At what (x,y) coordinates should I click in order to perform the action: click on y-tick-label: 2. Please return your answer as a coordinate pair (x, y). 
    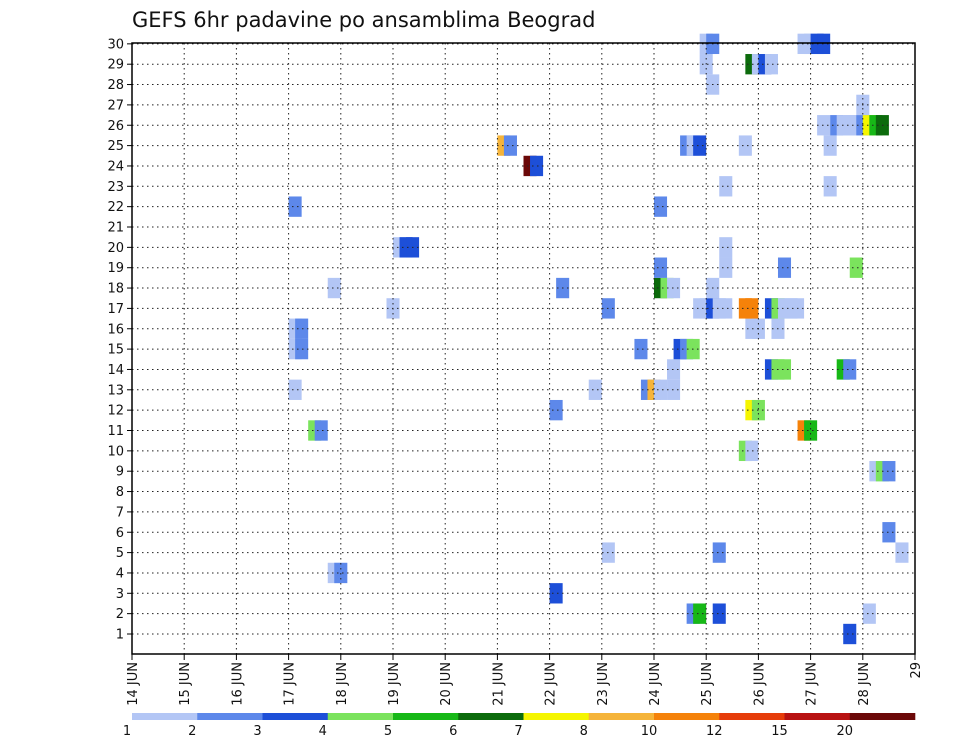
    Looking at the image, I should click on (120, 614).